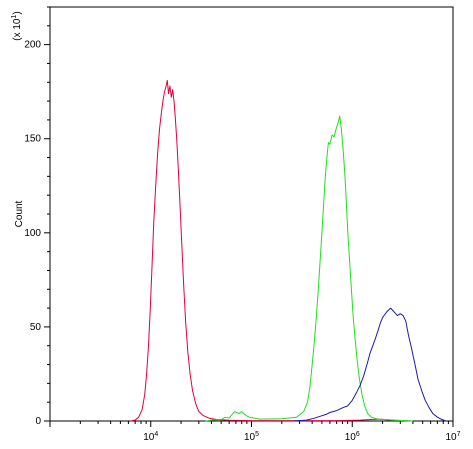 This screenshot has width=473, height=449. What do you see at coordinates (37, 216) in the screenshot?
I see `y-axis-ticks: 0 50 100 150 200` at bounding box center [37, 216].